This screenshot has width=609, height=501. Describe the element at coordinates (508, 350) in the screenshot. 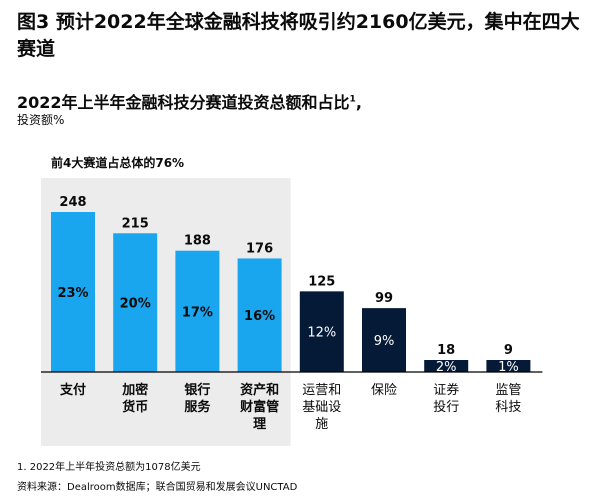

I see `value-label: 9` at that location.